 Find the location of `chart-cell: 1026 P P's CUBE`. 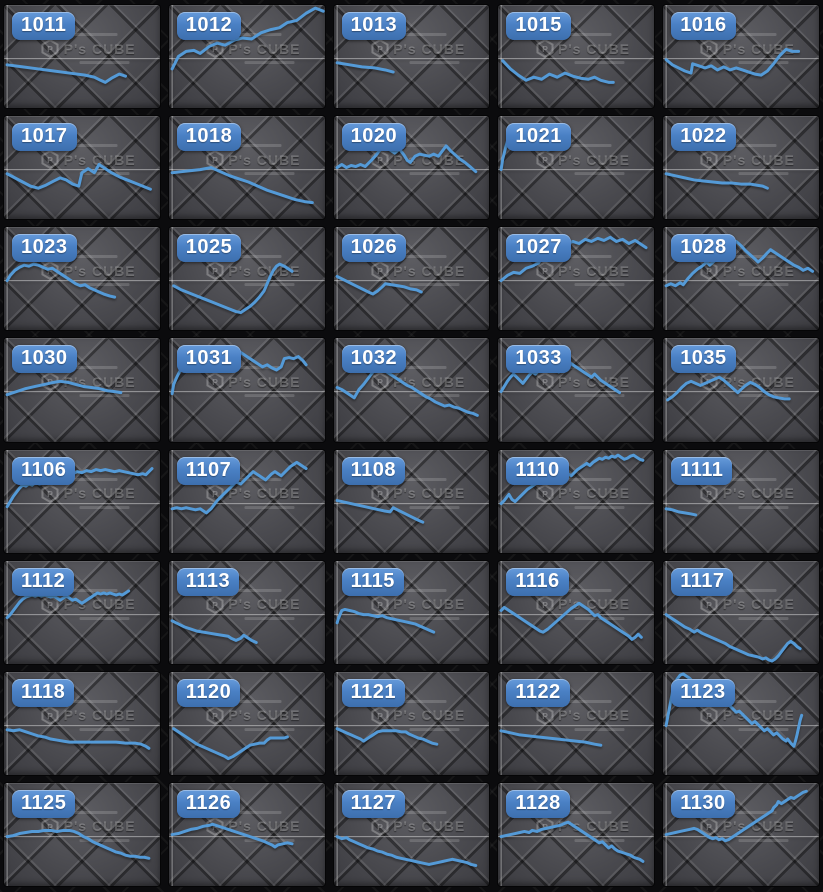

chart-cell: 1026 P P's CUBE is located at coordinates (411, 279).